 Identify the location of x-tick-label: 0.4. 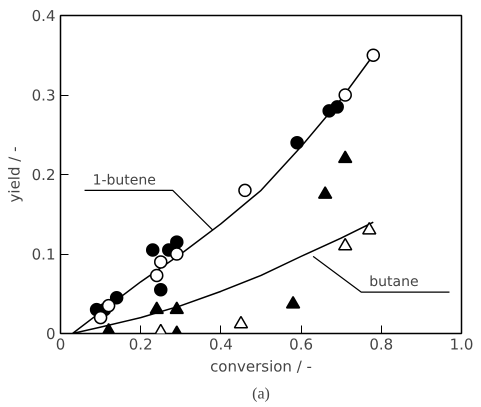
(220, 345).